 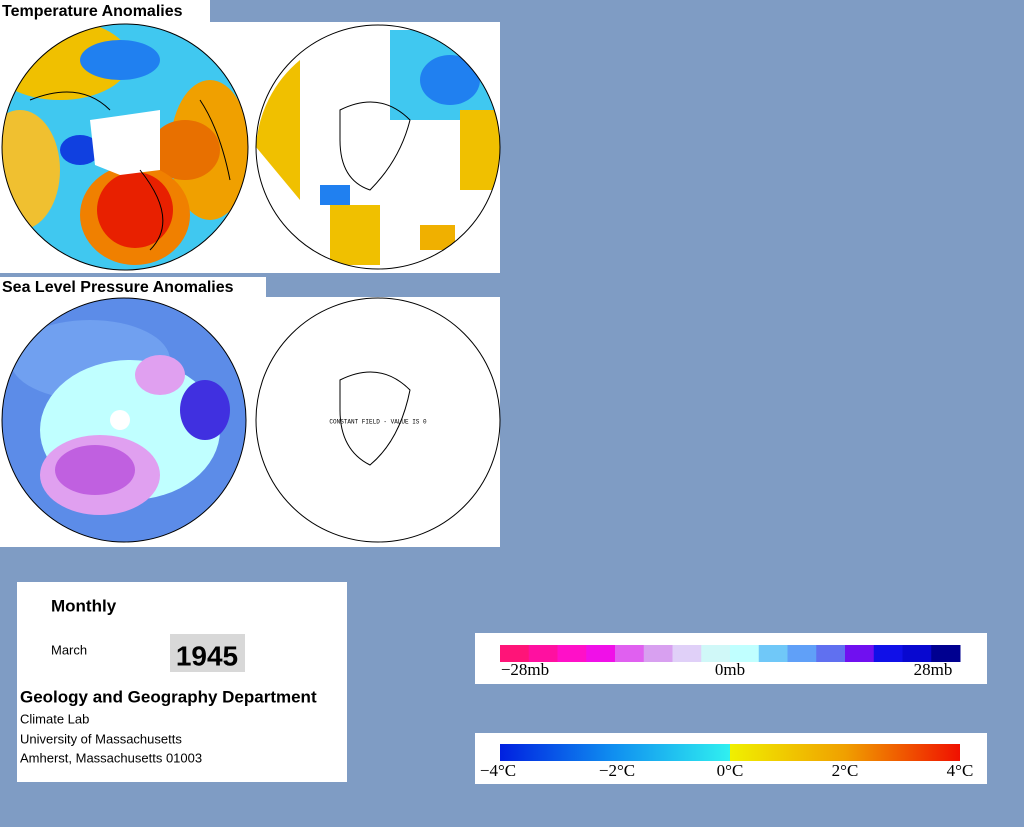 What do you see at coordinates (498, 770) in the screenshot?
I see `legend-label: −4°C` at bounding box center [498, 770].